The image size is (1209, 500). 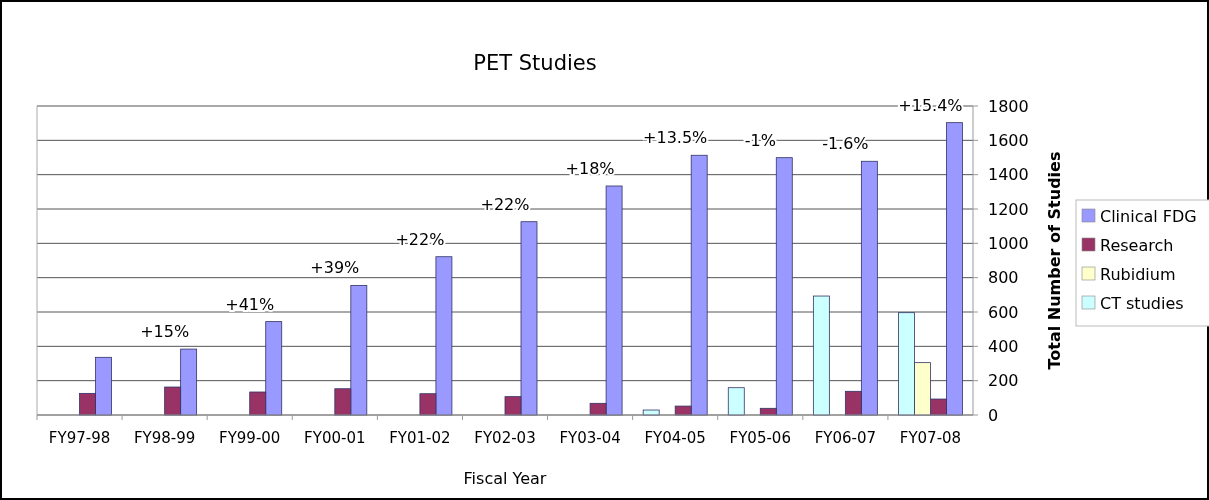 What do you see at coordinates (250, 304) in the screenshot?
I see `annotation: +41%` at bounding box center [250, 304].